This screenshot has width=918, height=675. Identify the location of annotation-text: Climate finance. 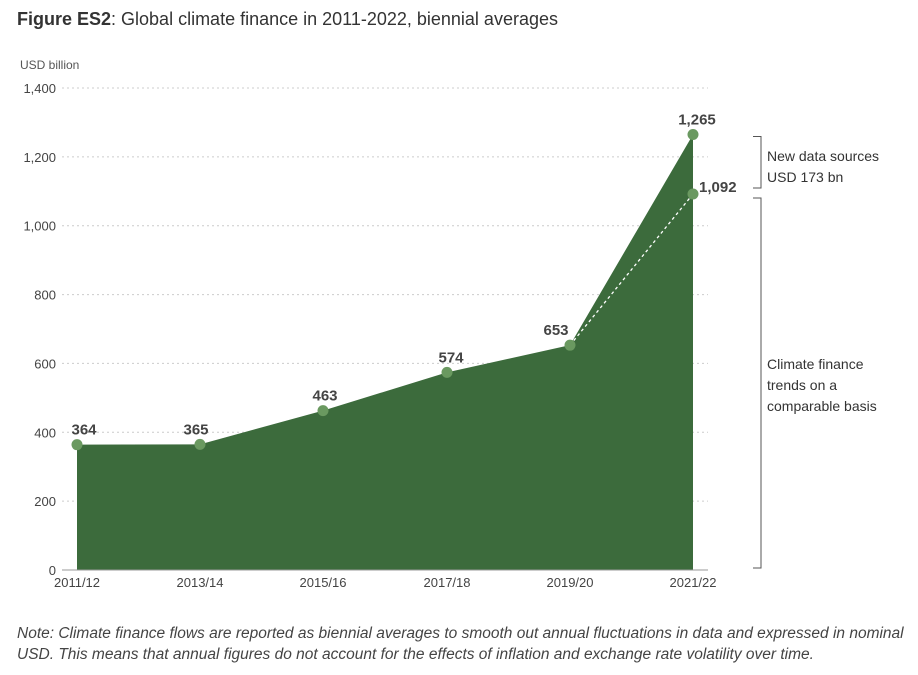
(815, 364).